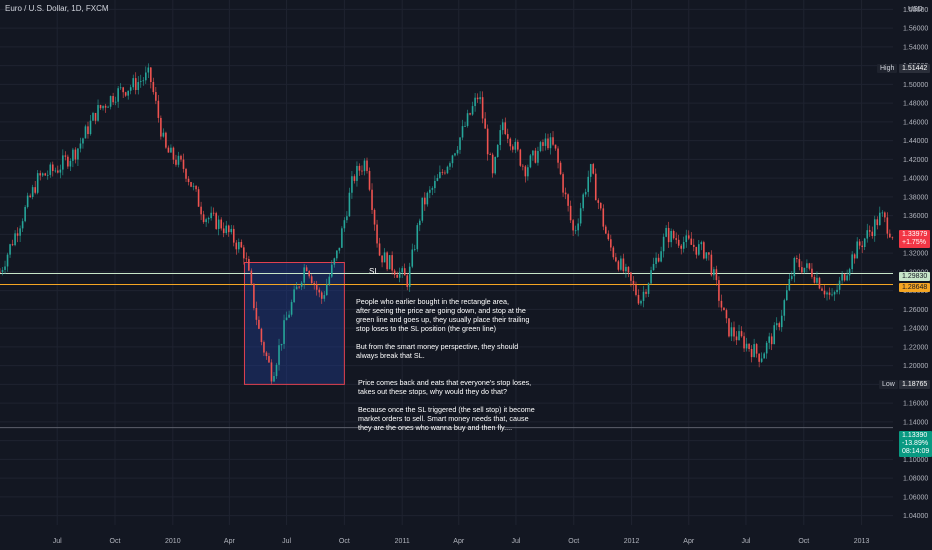 This screenshot has width=932, height=550. I want to click on y-tick-label: 1.36000, so click(915, 216).